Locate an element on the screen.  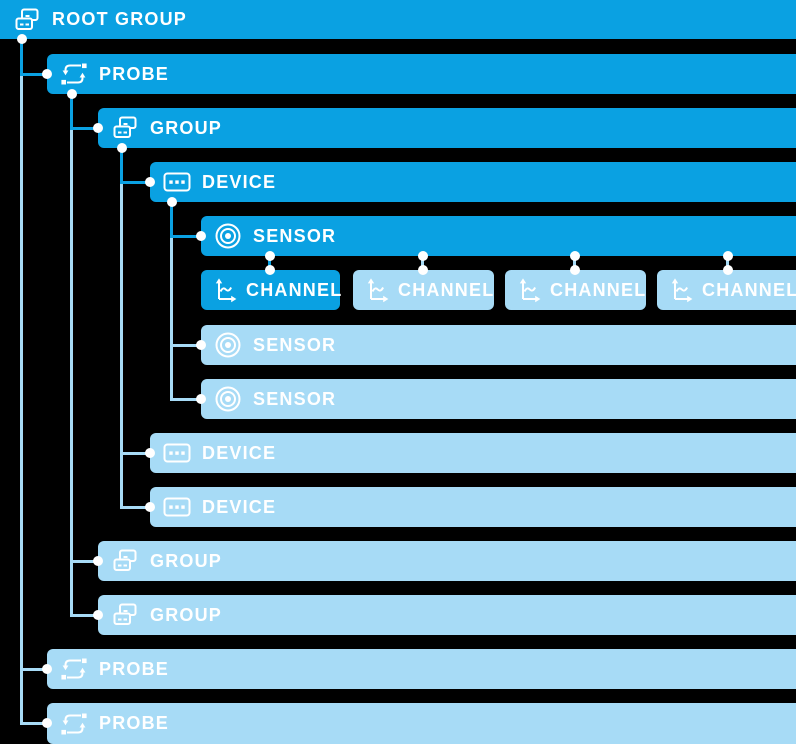
node-group-1: GROUP is located at coordinates (447, 128).